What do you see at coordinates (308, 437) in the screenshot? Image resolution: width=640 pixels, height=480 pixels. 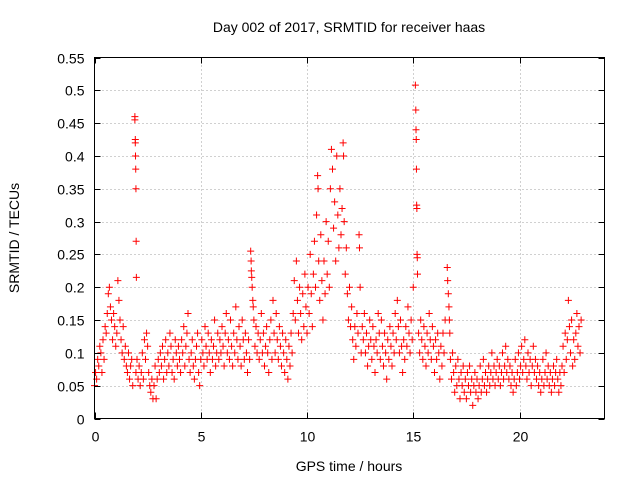 I see `x-tick-label: 10` at bounding box center [308, 437].